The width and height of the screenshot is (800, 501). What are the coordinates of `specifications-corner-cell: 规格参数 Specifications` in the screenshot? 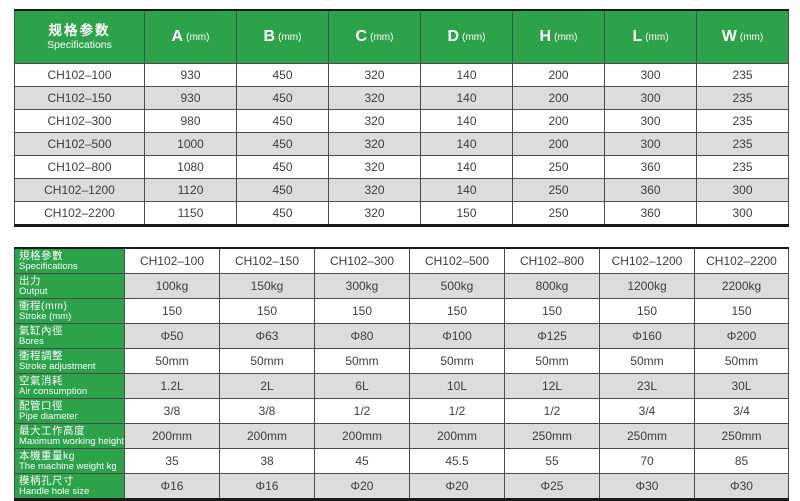 It's located at (79, 36).